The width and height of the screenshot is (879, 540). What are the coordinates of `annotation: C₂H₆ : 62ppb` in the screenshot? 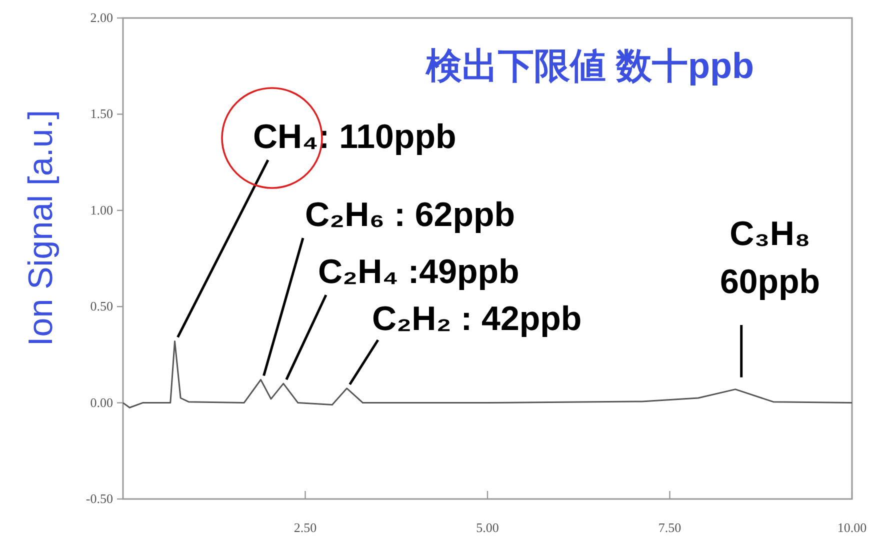 It's located at (410, 215).